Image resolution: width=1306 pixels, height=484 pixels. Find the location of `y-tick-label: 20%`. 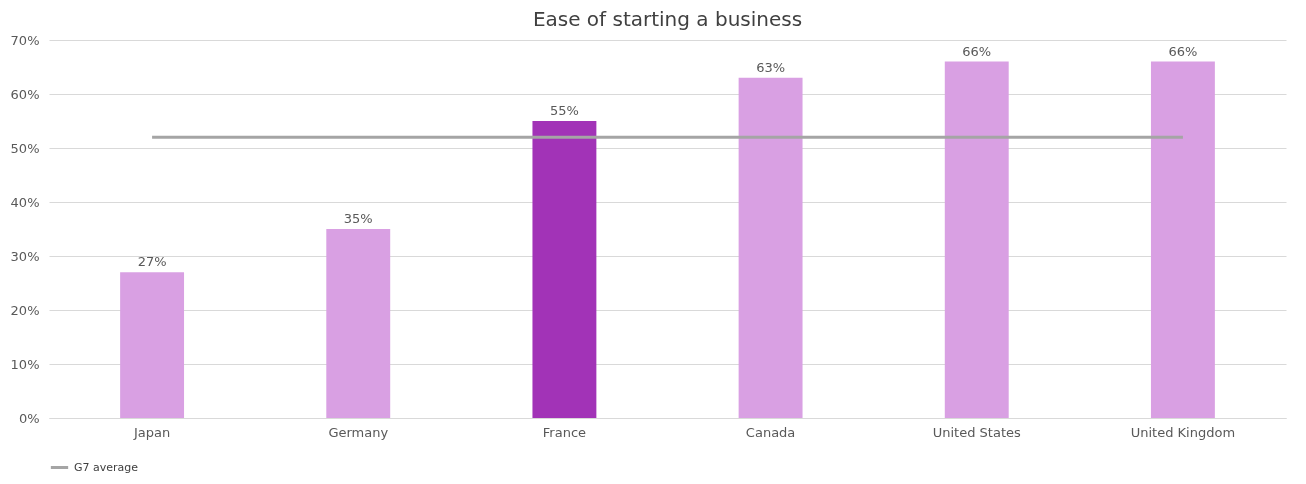

y-tick-label: 20% is located at coordinates (25, 310).